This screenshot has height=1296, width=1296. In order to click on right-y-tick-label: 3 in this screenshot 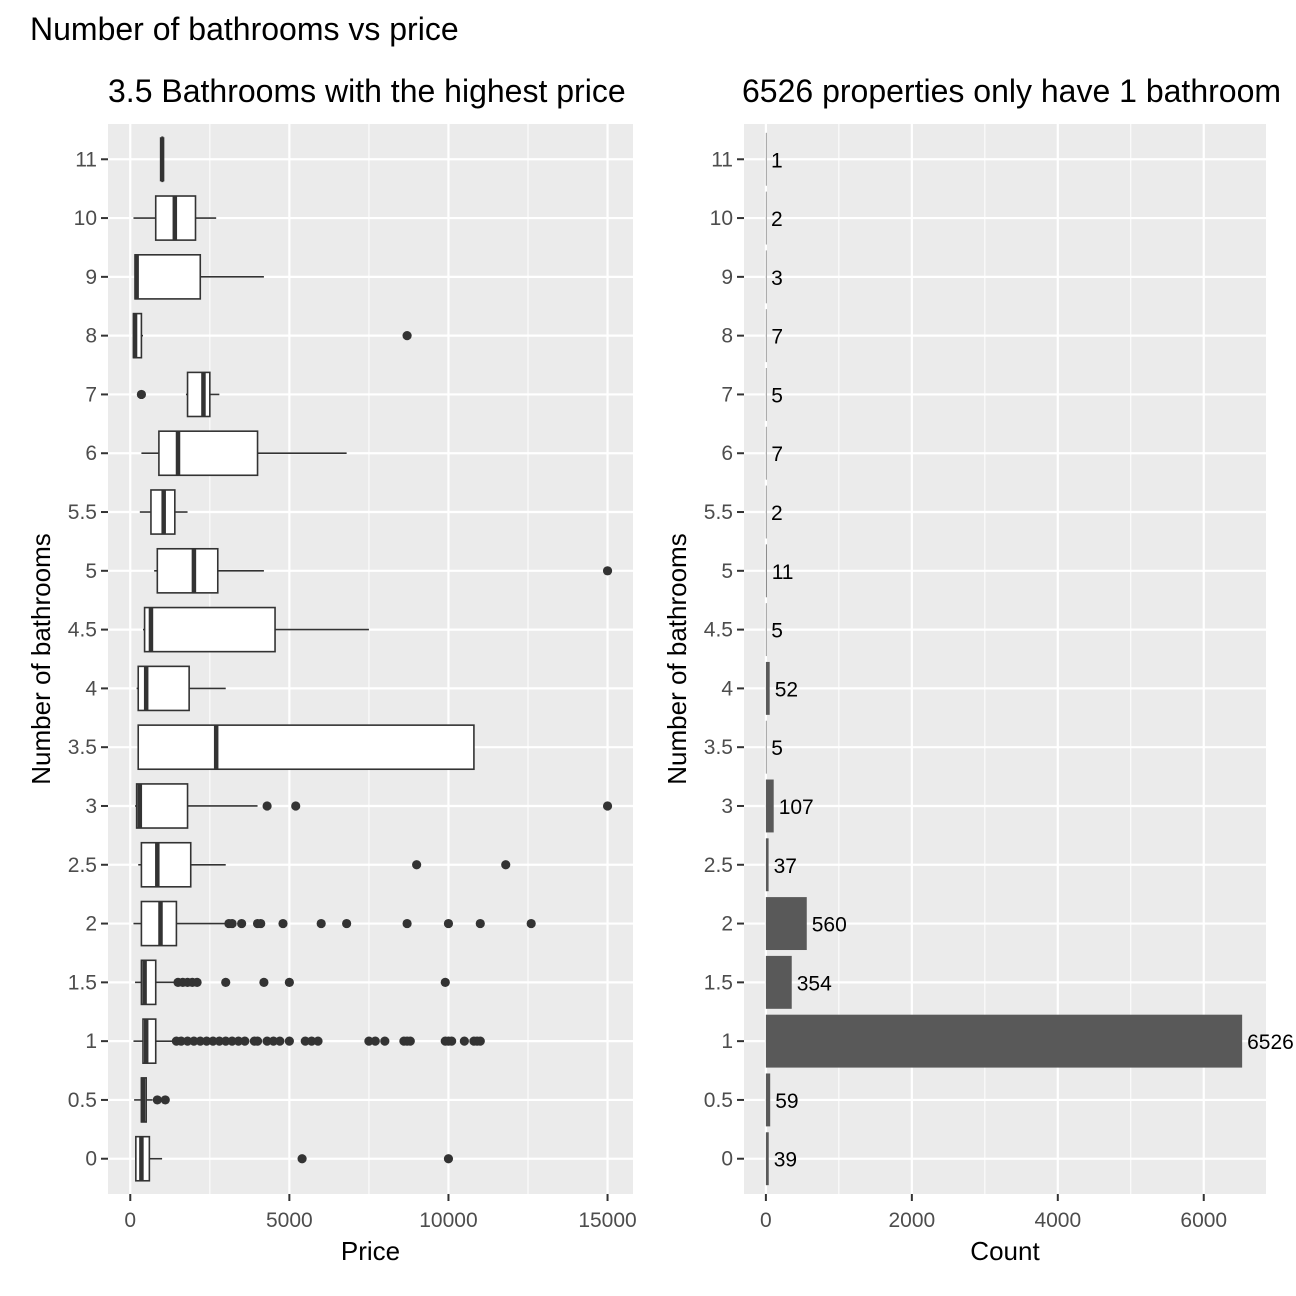, I will do `click(727, 806)`.